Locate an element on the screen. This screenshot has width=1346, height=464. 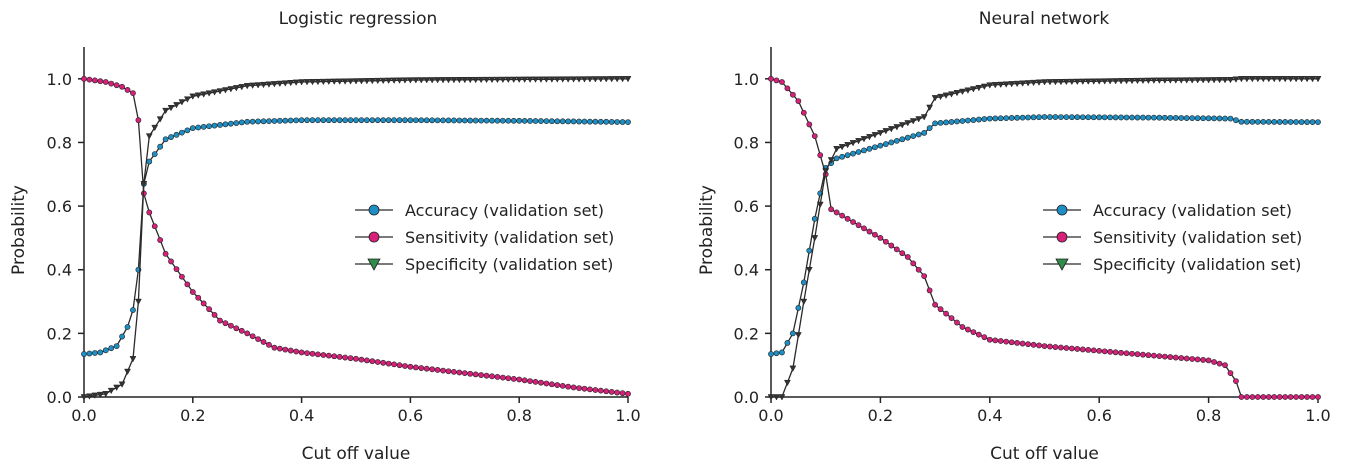
chart-title: Neural network is located at coordinates (1044, 19).